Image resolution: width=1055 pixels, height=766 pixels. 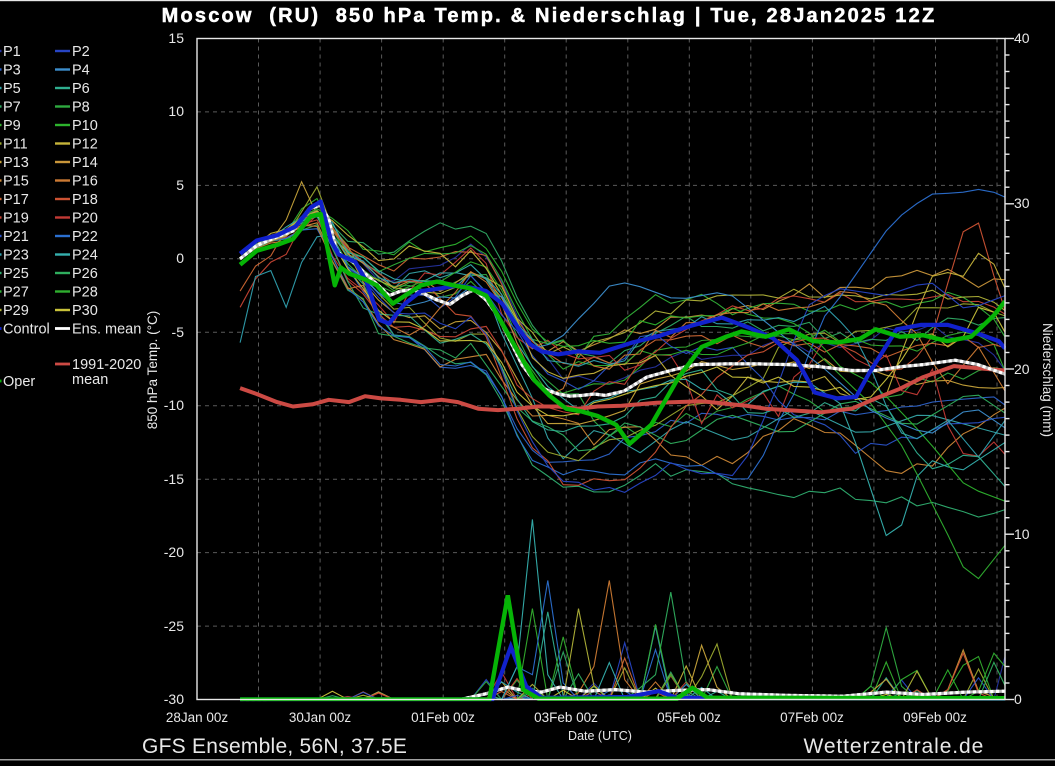 What do you see at coordinates (12, 89) in the screenshot?
I see `svg-text: P5` at bounding box center [12, 89].